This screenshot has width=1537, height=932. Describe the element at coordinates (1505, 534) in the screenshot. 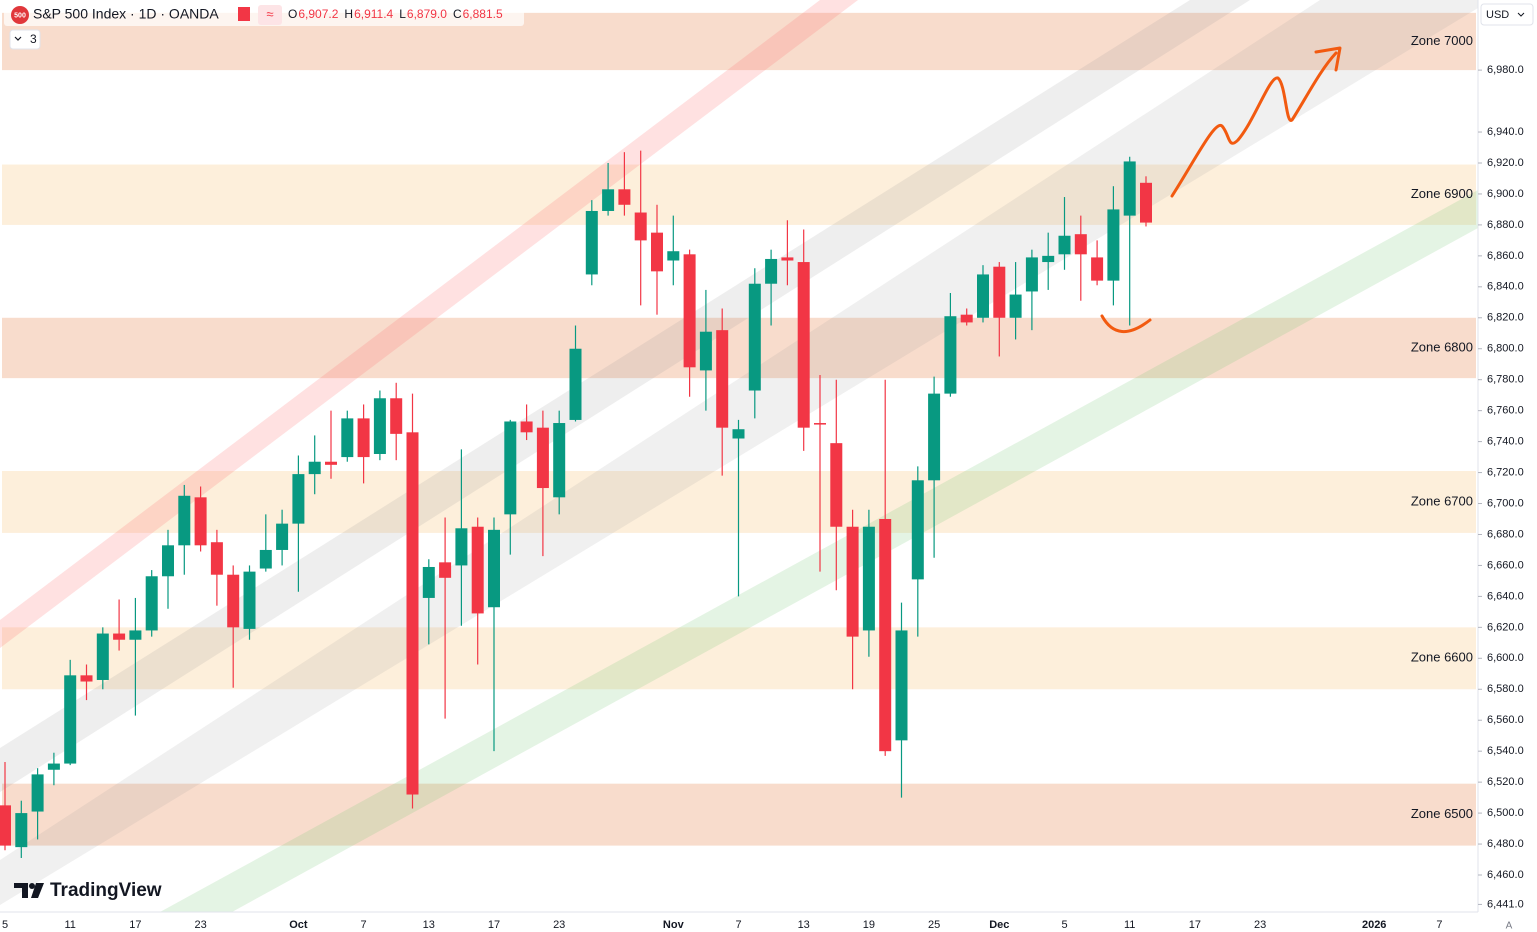

I see `y-tick-label: 6,680.0` at that location.